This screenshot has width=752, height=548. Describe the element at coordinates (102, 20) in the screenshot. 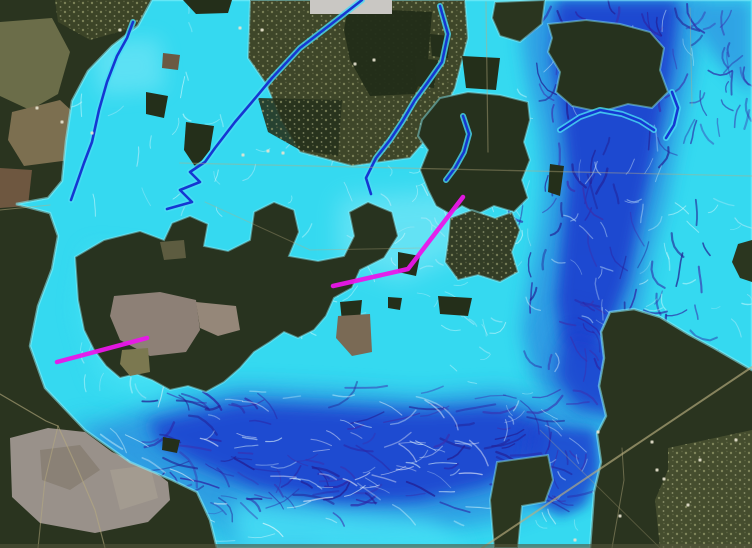

I see `topleft-trees-texture` at that location.